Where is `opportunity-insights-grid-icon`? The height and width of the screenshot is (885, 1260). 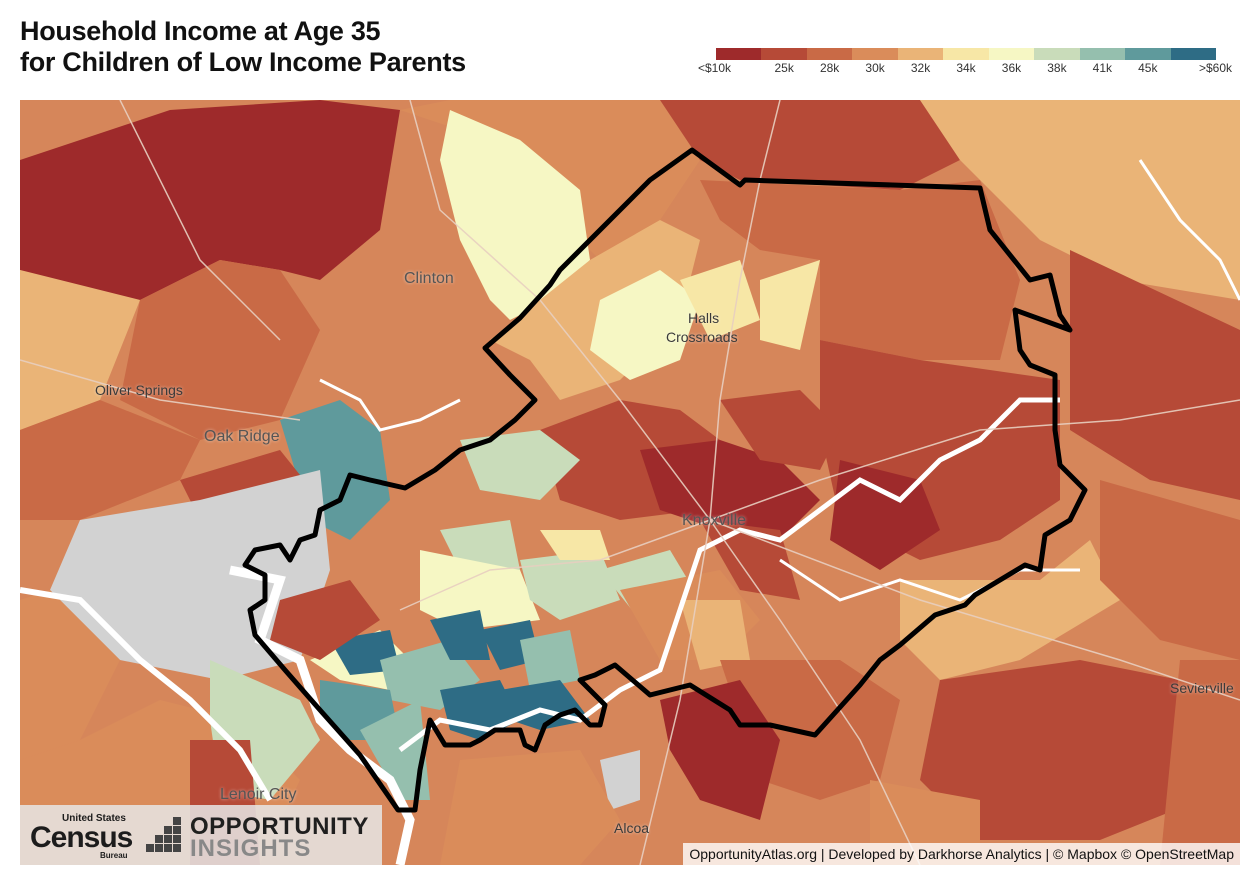
opportunity-insights-grid-icon is located at coordinates (163, 834).